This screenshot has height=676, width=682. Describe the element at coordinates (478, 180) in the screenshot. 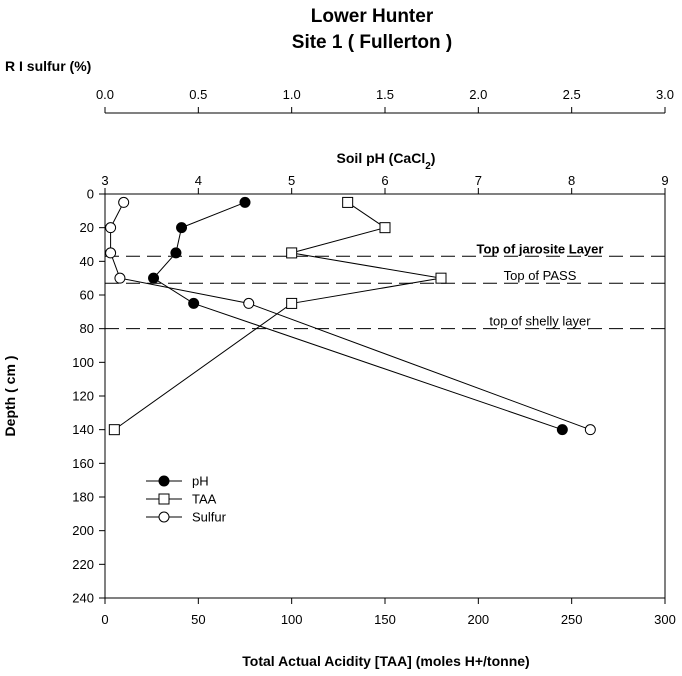

I see `ph-tick-label: 7` at that location.